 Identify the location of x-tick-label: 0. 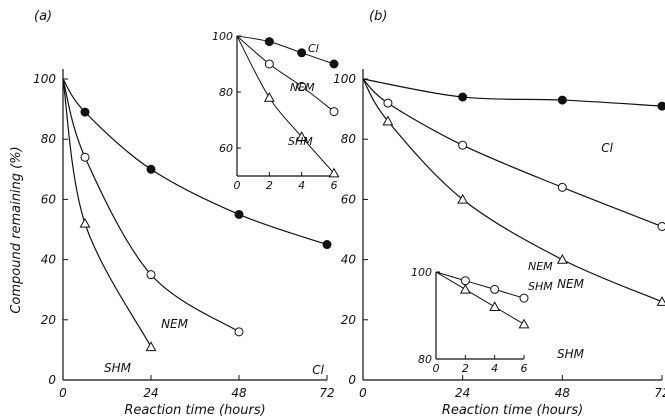
(363, 393).